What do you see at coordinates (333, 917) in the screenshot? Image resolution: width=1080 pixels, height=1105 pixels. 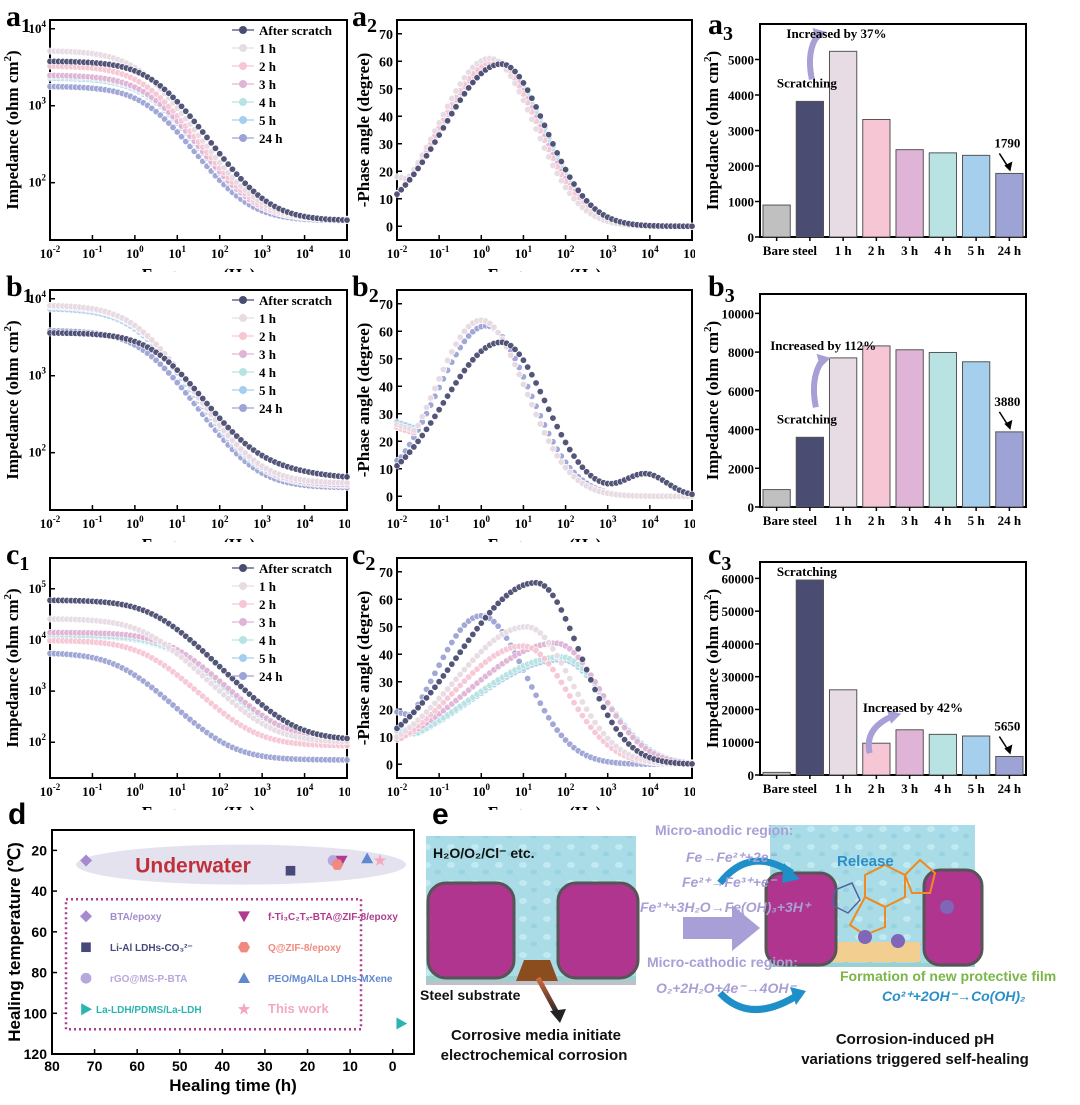 I see `legend-d-label: f-Ti₃C₂Tₓ-BTA@ZIF-8/epoxy` at bounding box center [333, 917].